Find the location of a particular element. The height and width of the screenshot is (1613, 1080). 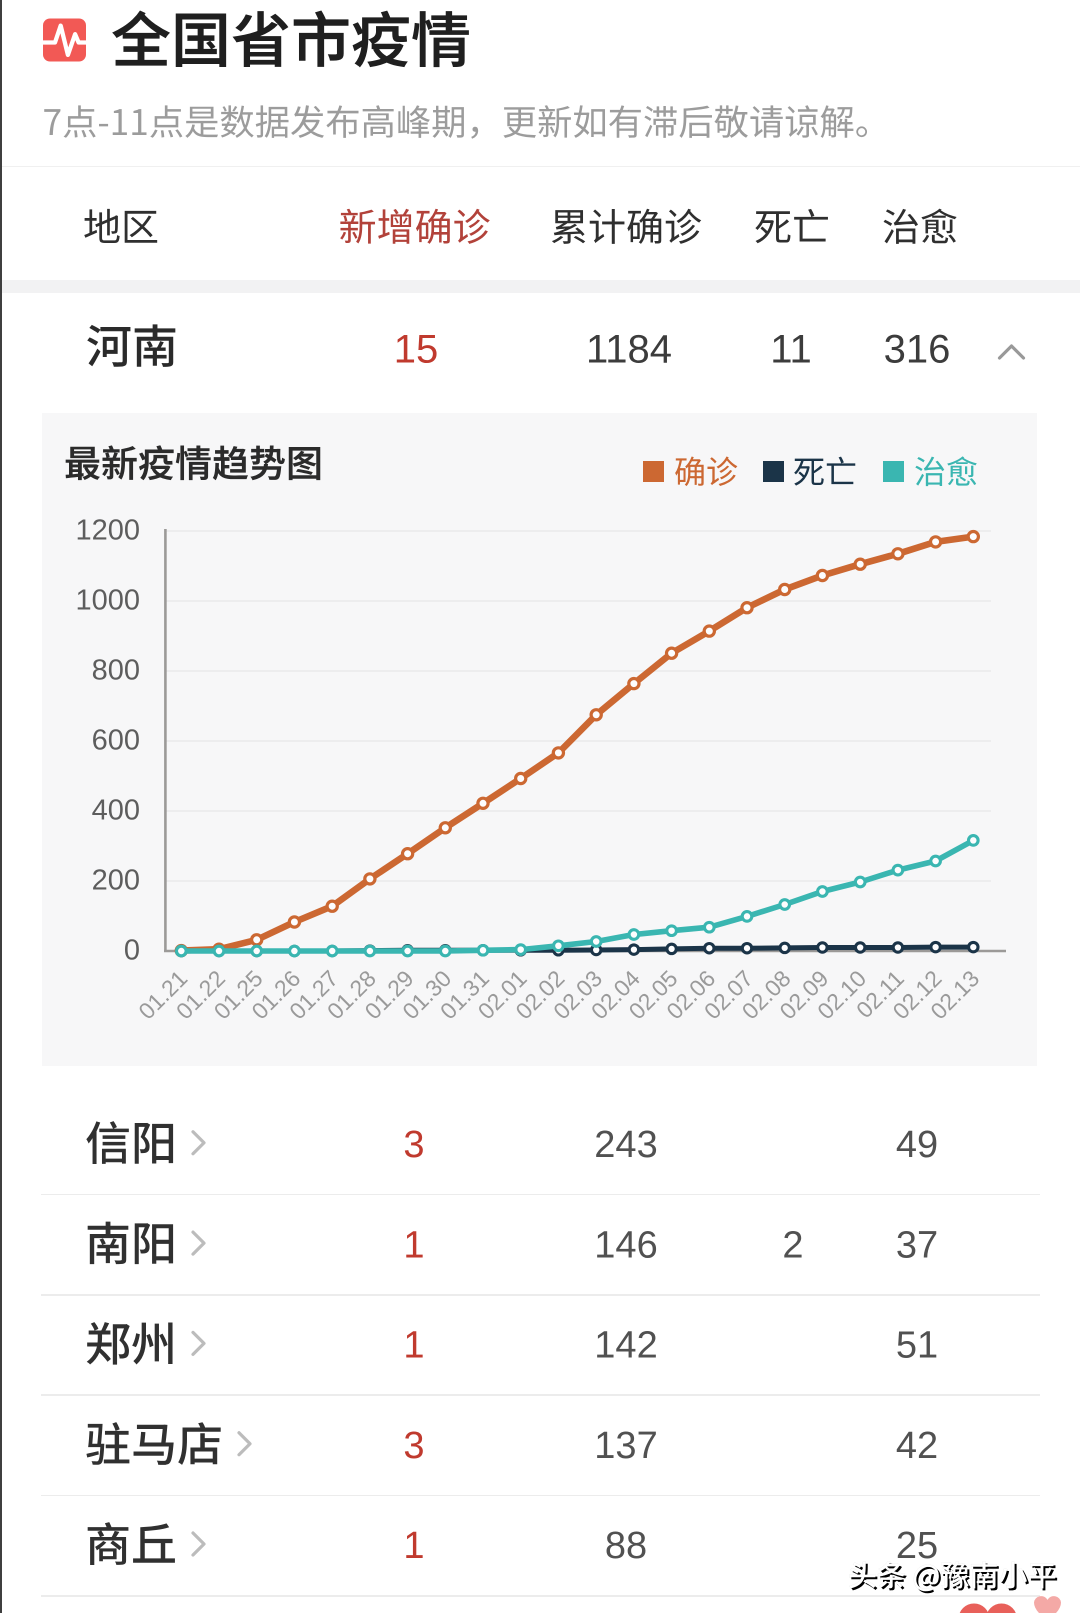

svg-text: 2 is located at coordinates (792, 1245).